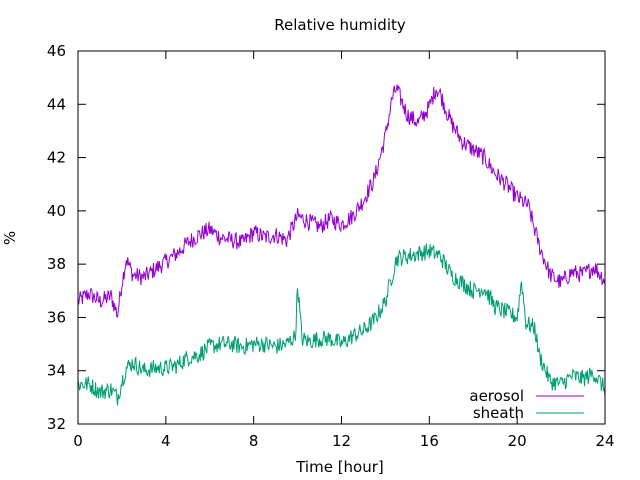 The height and width of the screenshot is (480, 640). What do you see at coordinates (56, 104) in the screenshot?
I see `y-tick-label: 44` at bounding box center [56, 104].